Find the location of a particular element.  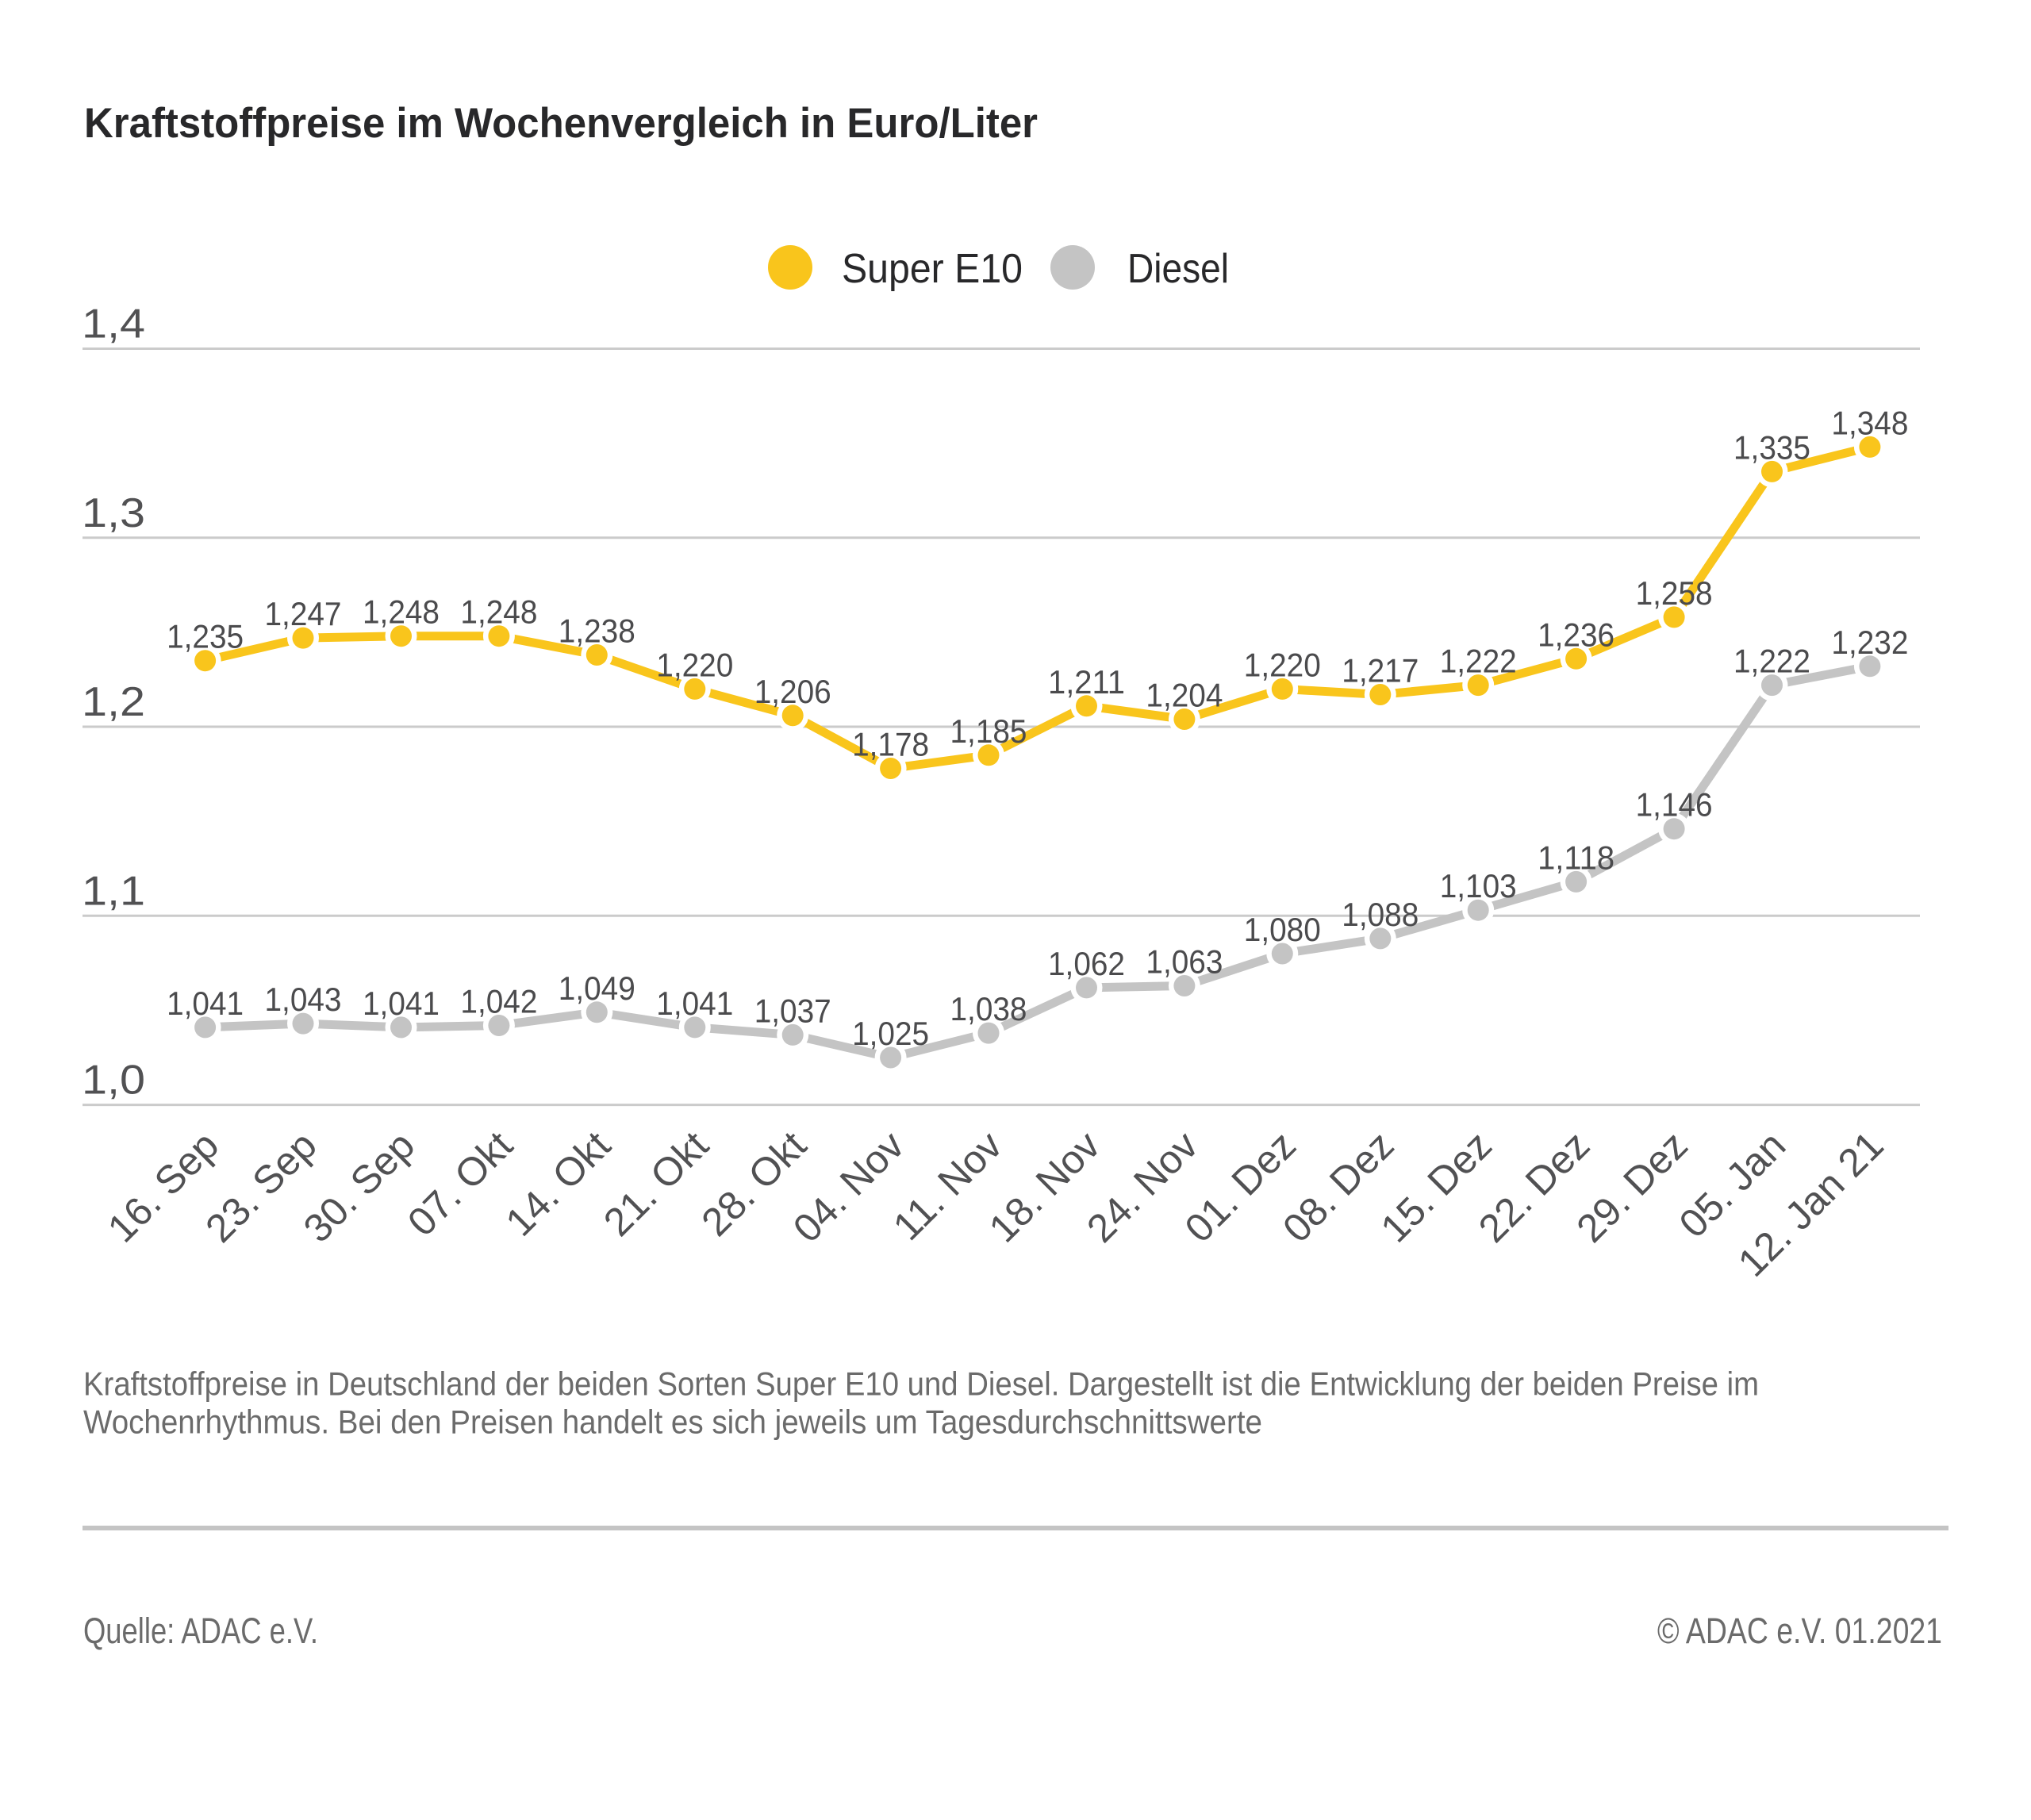

svg-text: 1,080 is located at coordinates (1282, 929).